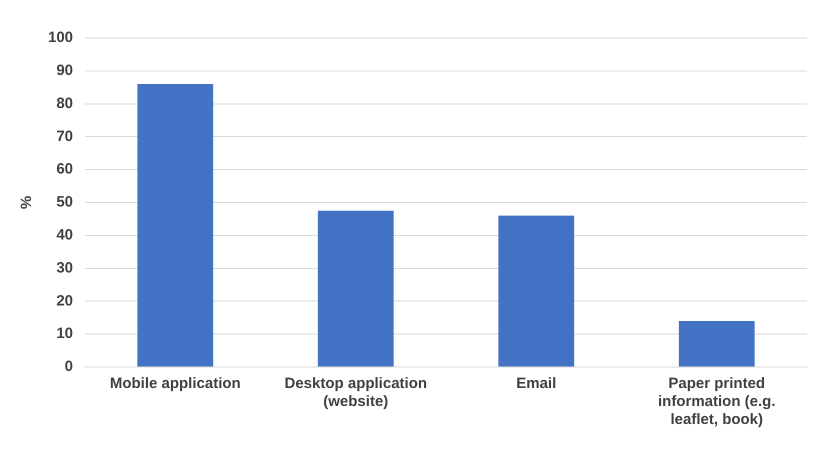 The width and height of the screenshot is (835, 450). I want to click on y-tick-label: 40, so click(65, 235).